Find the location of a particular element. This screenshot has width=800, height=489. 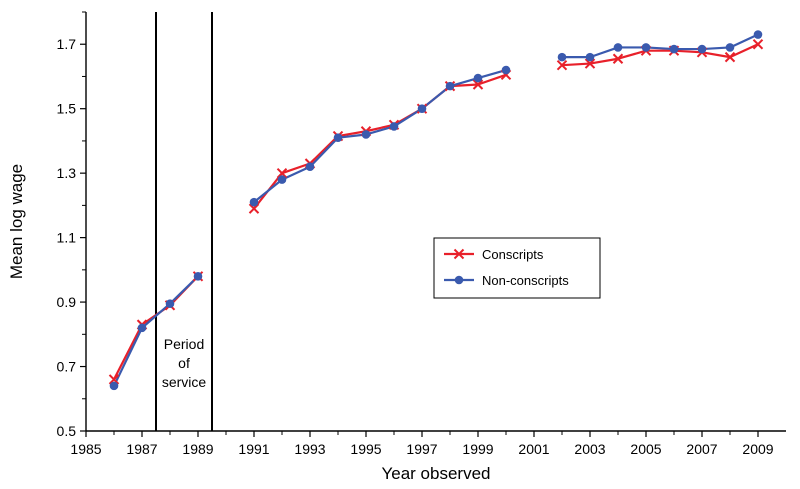

x-tick-label: 2009 is located at coordinates (757, 449).